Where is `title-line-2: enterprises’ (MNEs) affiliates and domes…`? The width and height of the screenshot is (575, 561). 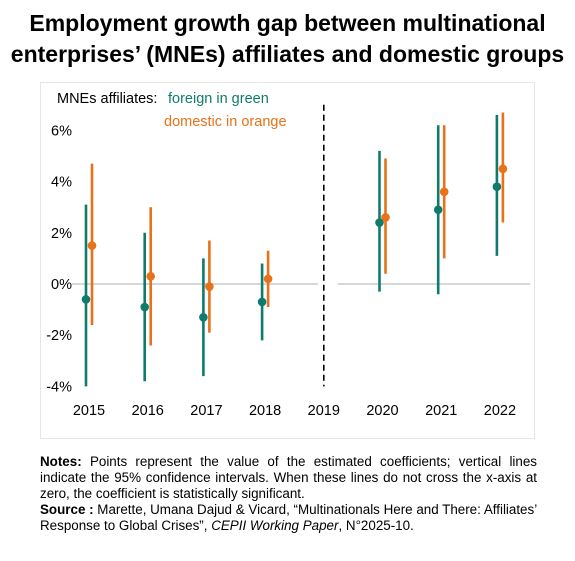
title-line-2: enterprises’ (MNEs) affiliates and domes… is located at coordinates (287, 54).